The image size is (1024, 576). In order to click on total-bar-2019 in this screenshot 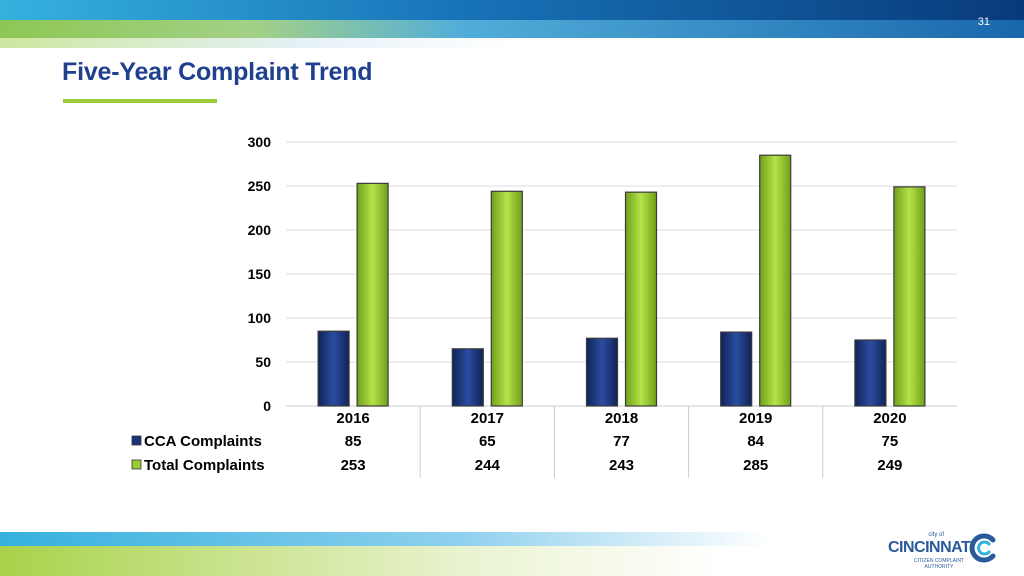, I will do `click(775, 280)`.